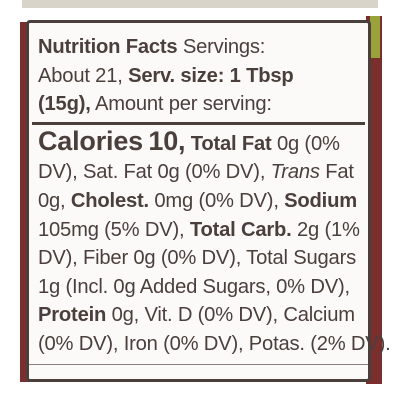  Describe the element at coordinates (194, 286) in the screenshot. I see `sugars-text: 1g (Incl. 0g Added Sugars, 0% DV),` at that location.